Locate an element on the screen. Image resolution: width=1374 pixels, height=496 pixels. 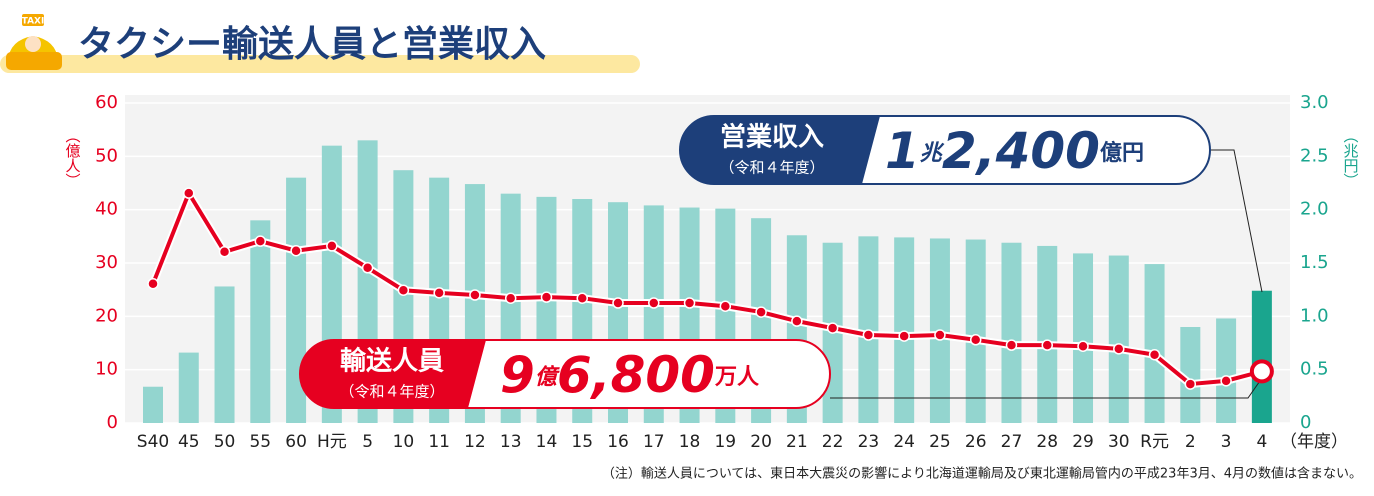
u: 億円 is located at coordinates (1122, 153).